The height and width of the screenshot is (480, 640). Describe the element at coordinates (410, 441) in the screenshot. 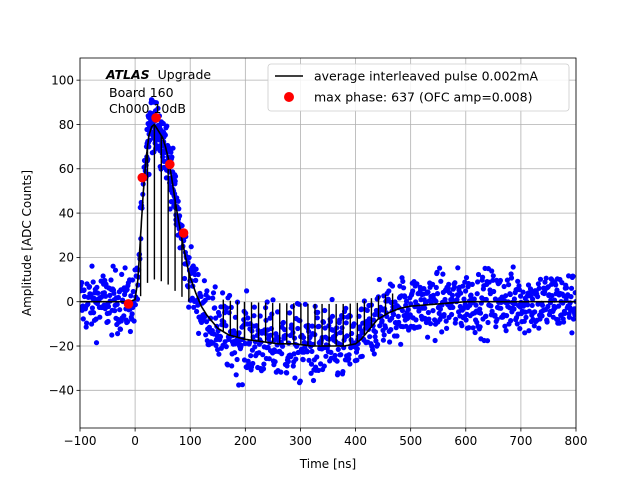

I see `x-tick-label: 500` at that location.